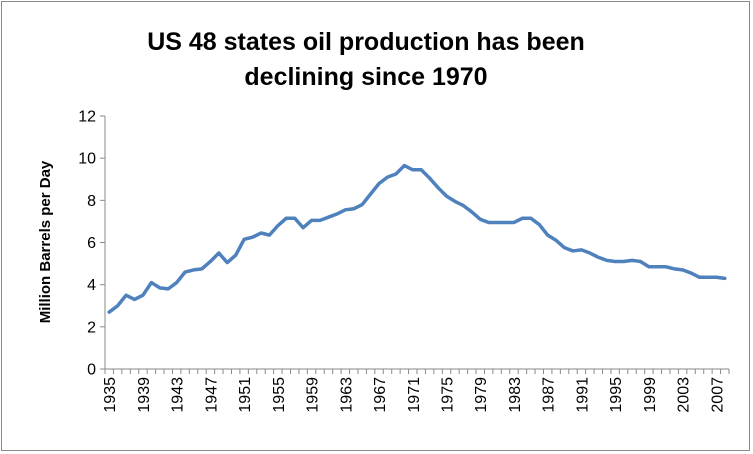  Describe the element at coordinates (245, 395) in the screenshot. I see `x-tick-label: 1951` at that location.